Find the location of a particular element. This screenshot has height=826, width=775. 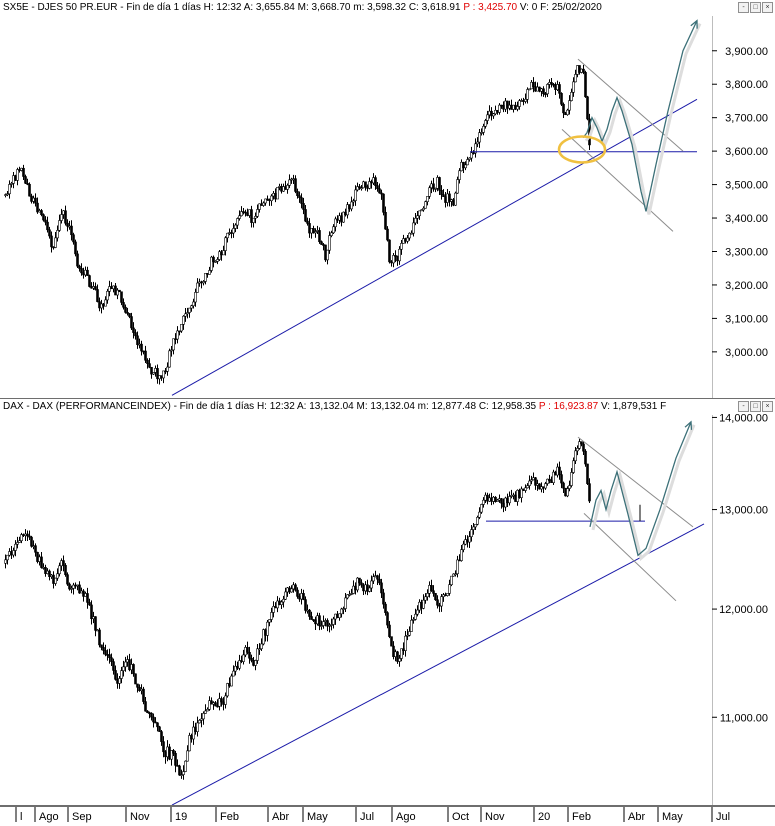

dax-header-close: C: 12,958.35 is located at coordinates (507, 406).